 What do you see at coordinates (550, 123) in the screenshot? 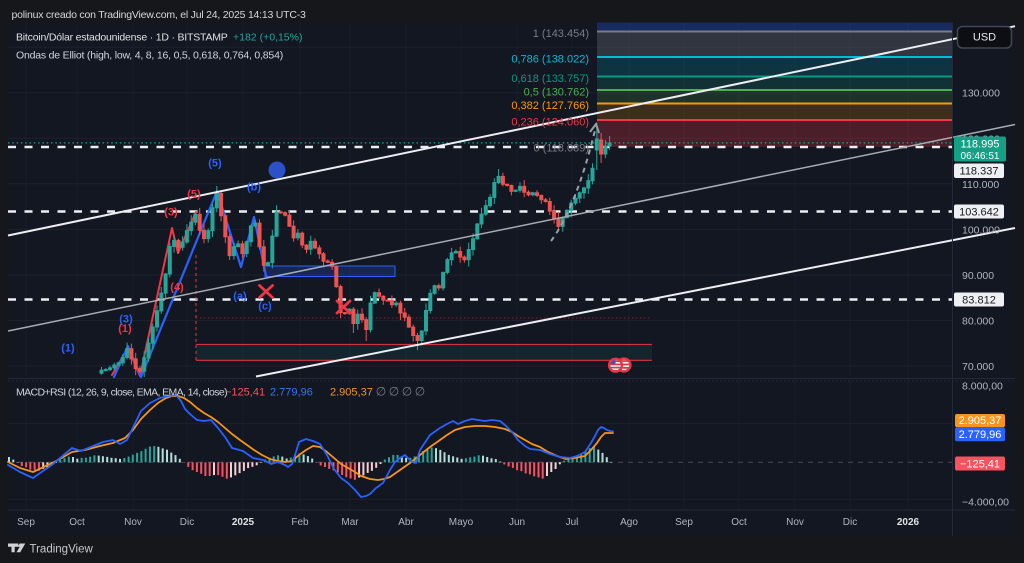
I see `svg-text: 0,236 (124.060)` at bounding box center [550, 123].